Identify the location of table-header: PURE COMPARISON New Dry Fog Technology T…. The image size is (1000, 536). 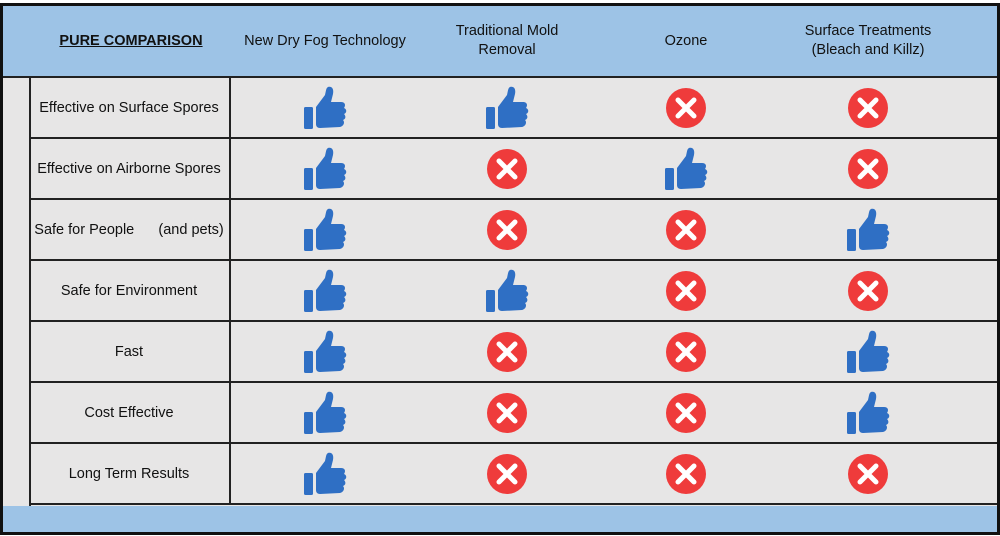
(500, 42).